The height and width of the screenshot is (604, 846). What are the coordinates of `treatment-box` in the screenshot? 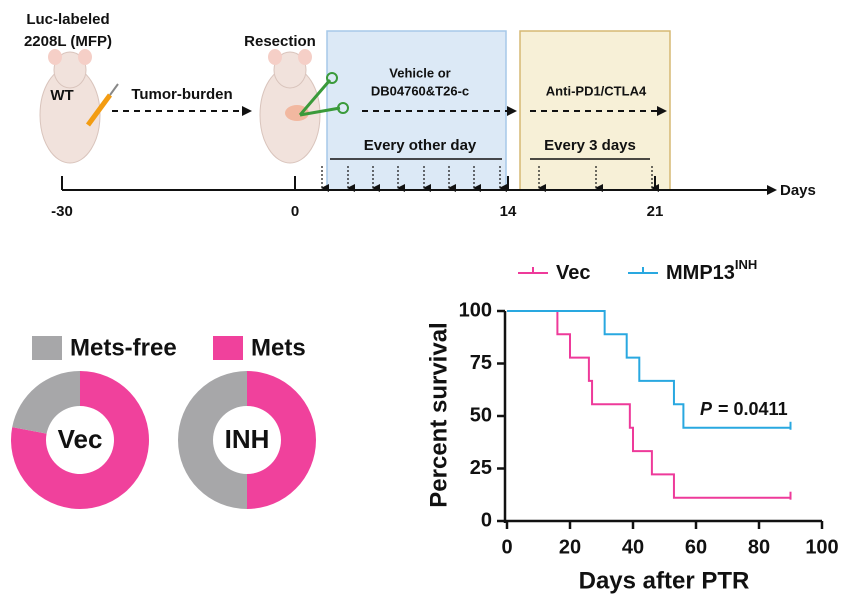 It's located at (416, 110).